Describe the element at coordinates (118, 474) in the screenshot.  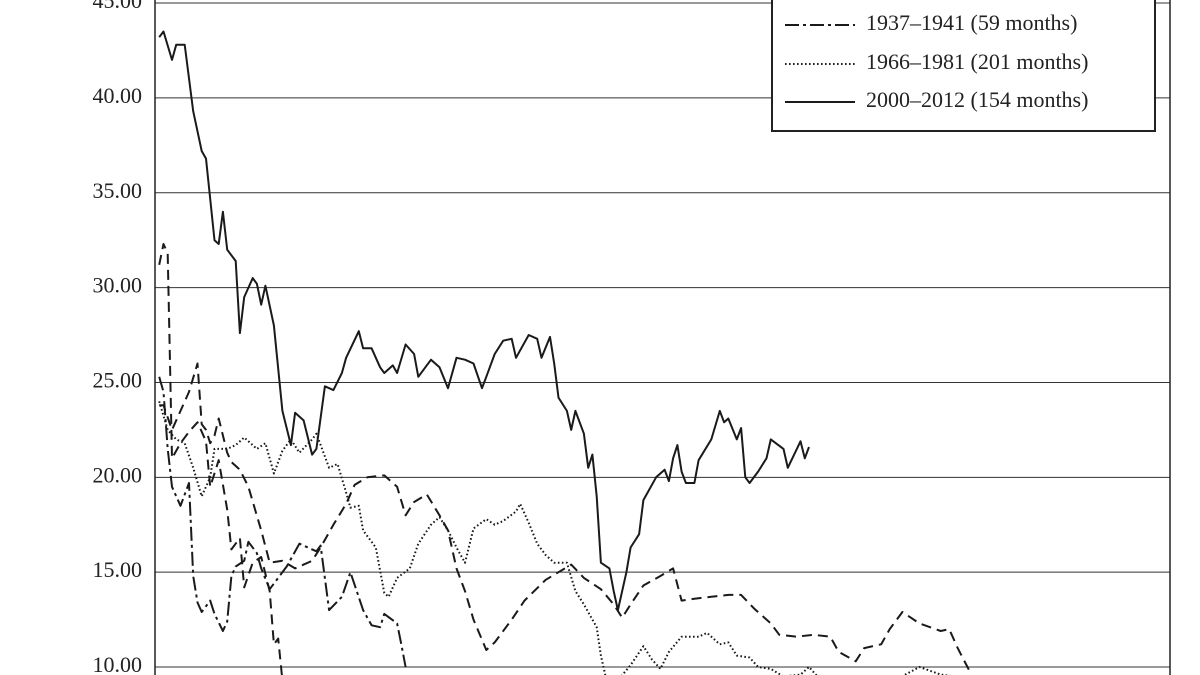
I see `y-tick-label: 20.00` at that location.